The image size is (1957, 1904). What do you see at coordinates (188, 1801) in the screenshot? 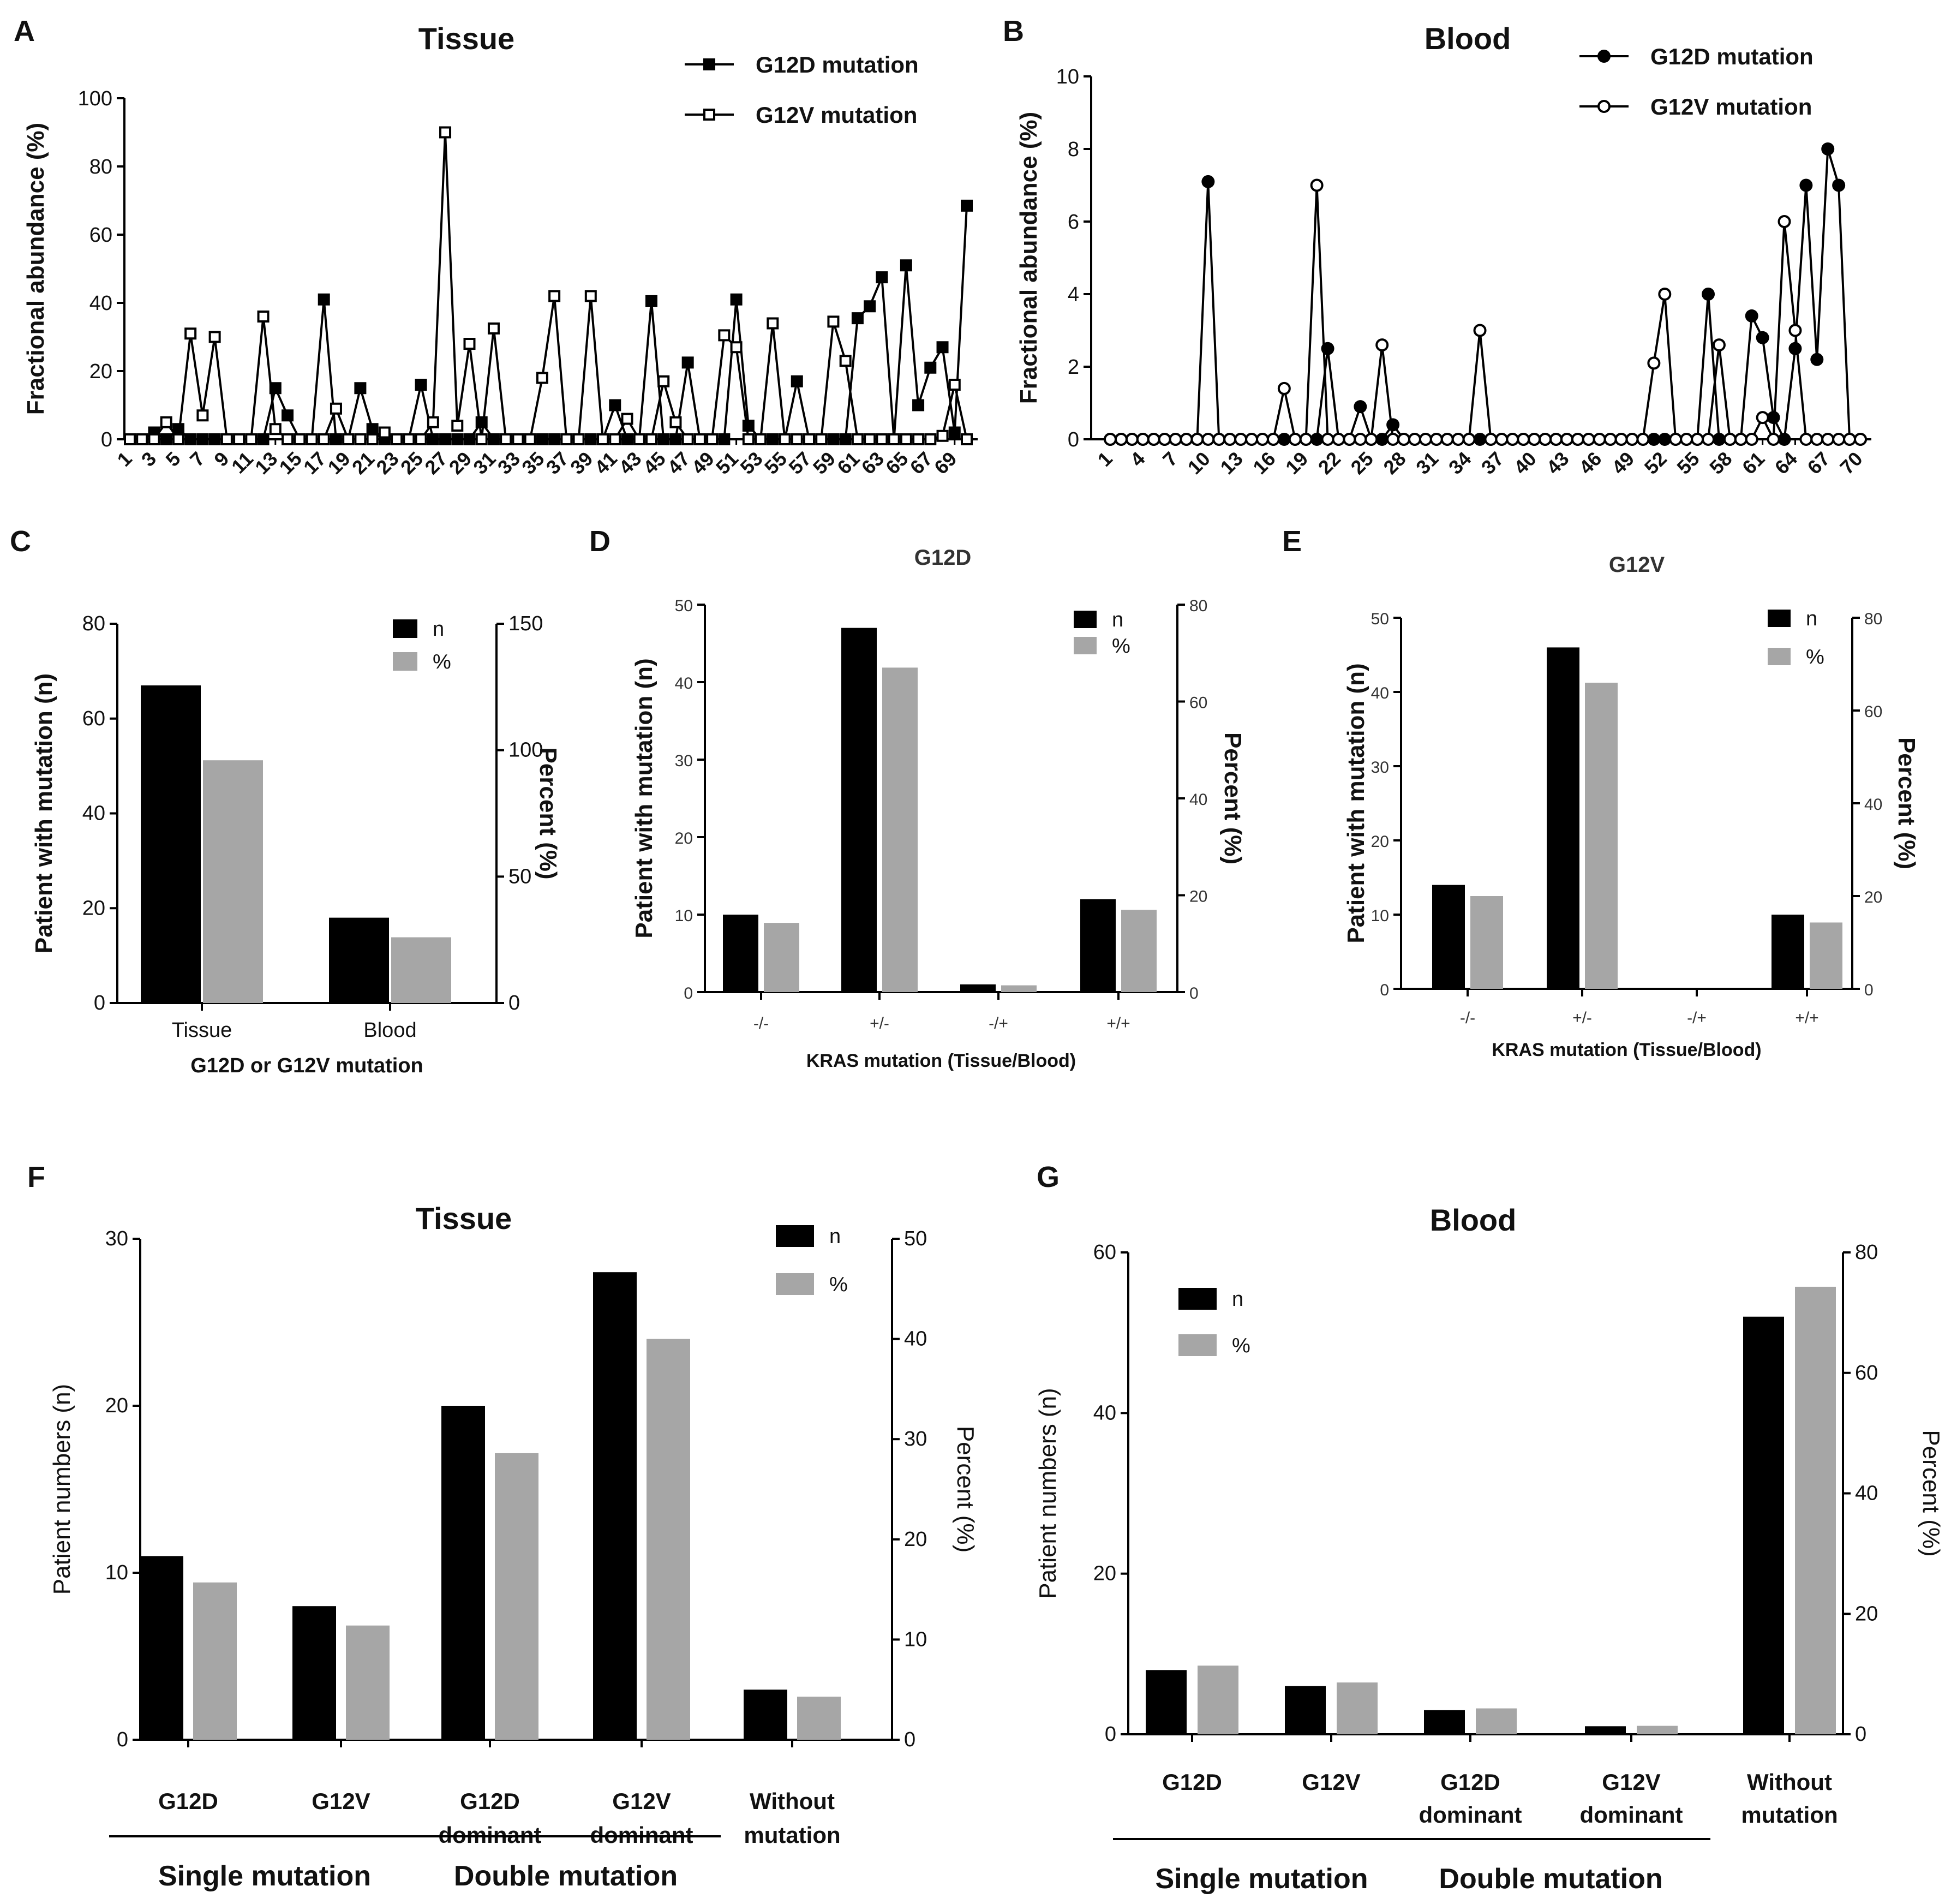
I see `category-label: G12D` at bounding box center [188, 1801].